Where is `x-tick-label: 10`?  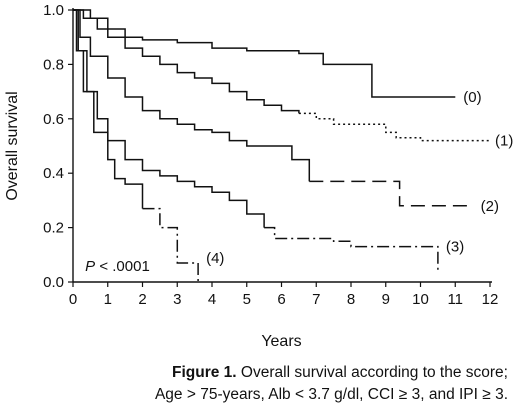 x-tick-label: 10 is located at coordinates (420, 299).